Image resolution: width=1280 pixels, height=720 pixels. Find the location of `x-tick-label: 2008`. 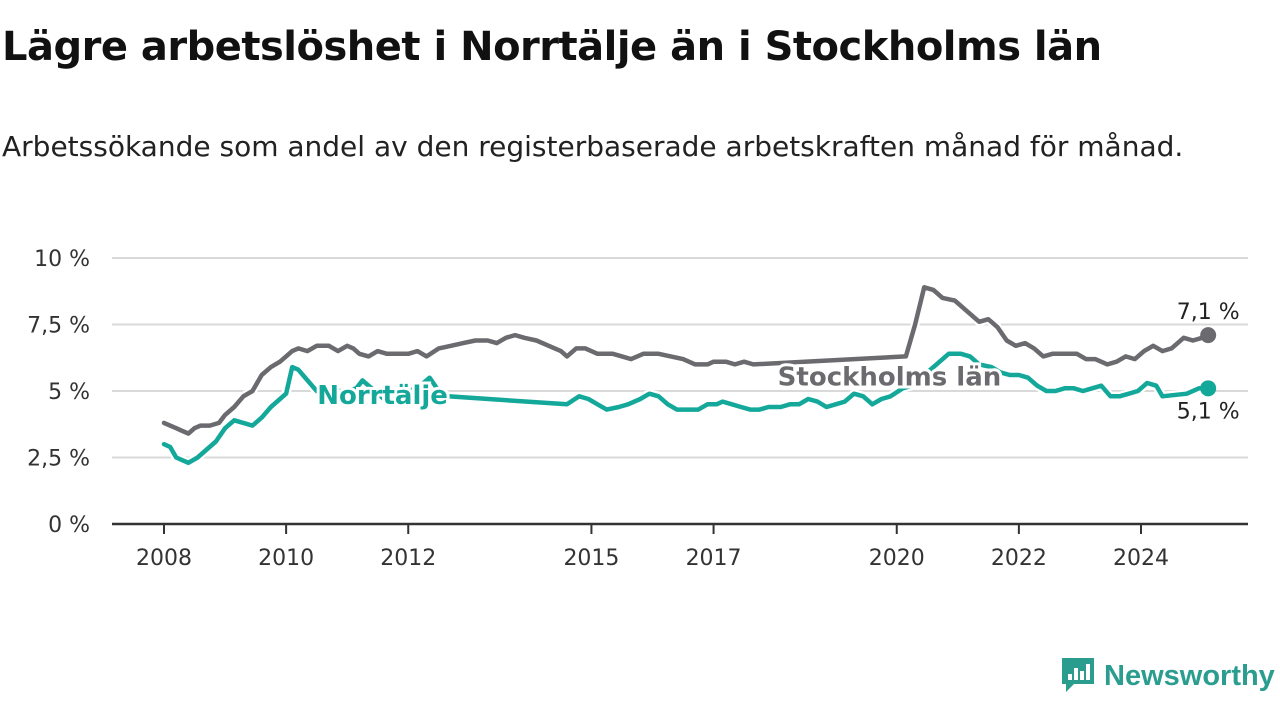

x-tick-label: 2008 is located at coordinates (164, 558).